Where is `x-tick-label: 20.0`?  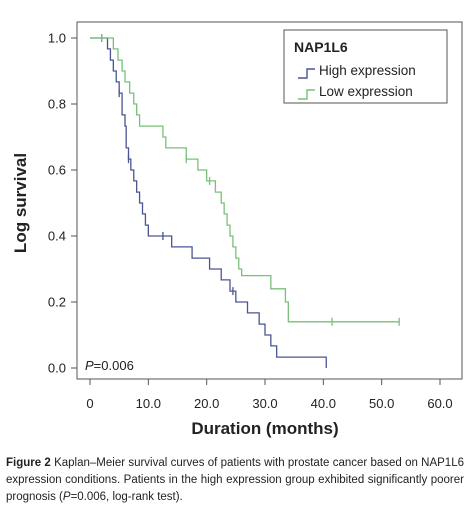 x-tick-label: 20.0 is located at coordinates (206, 403).